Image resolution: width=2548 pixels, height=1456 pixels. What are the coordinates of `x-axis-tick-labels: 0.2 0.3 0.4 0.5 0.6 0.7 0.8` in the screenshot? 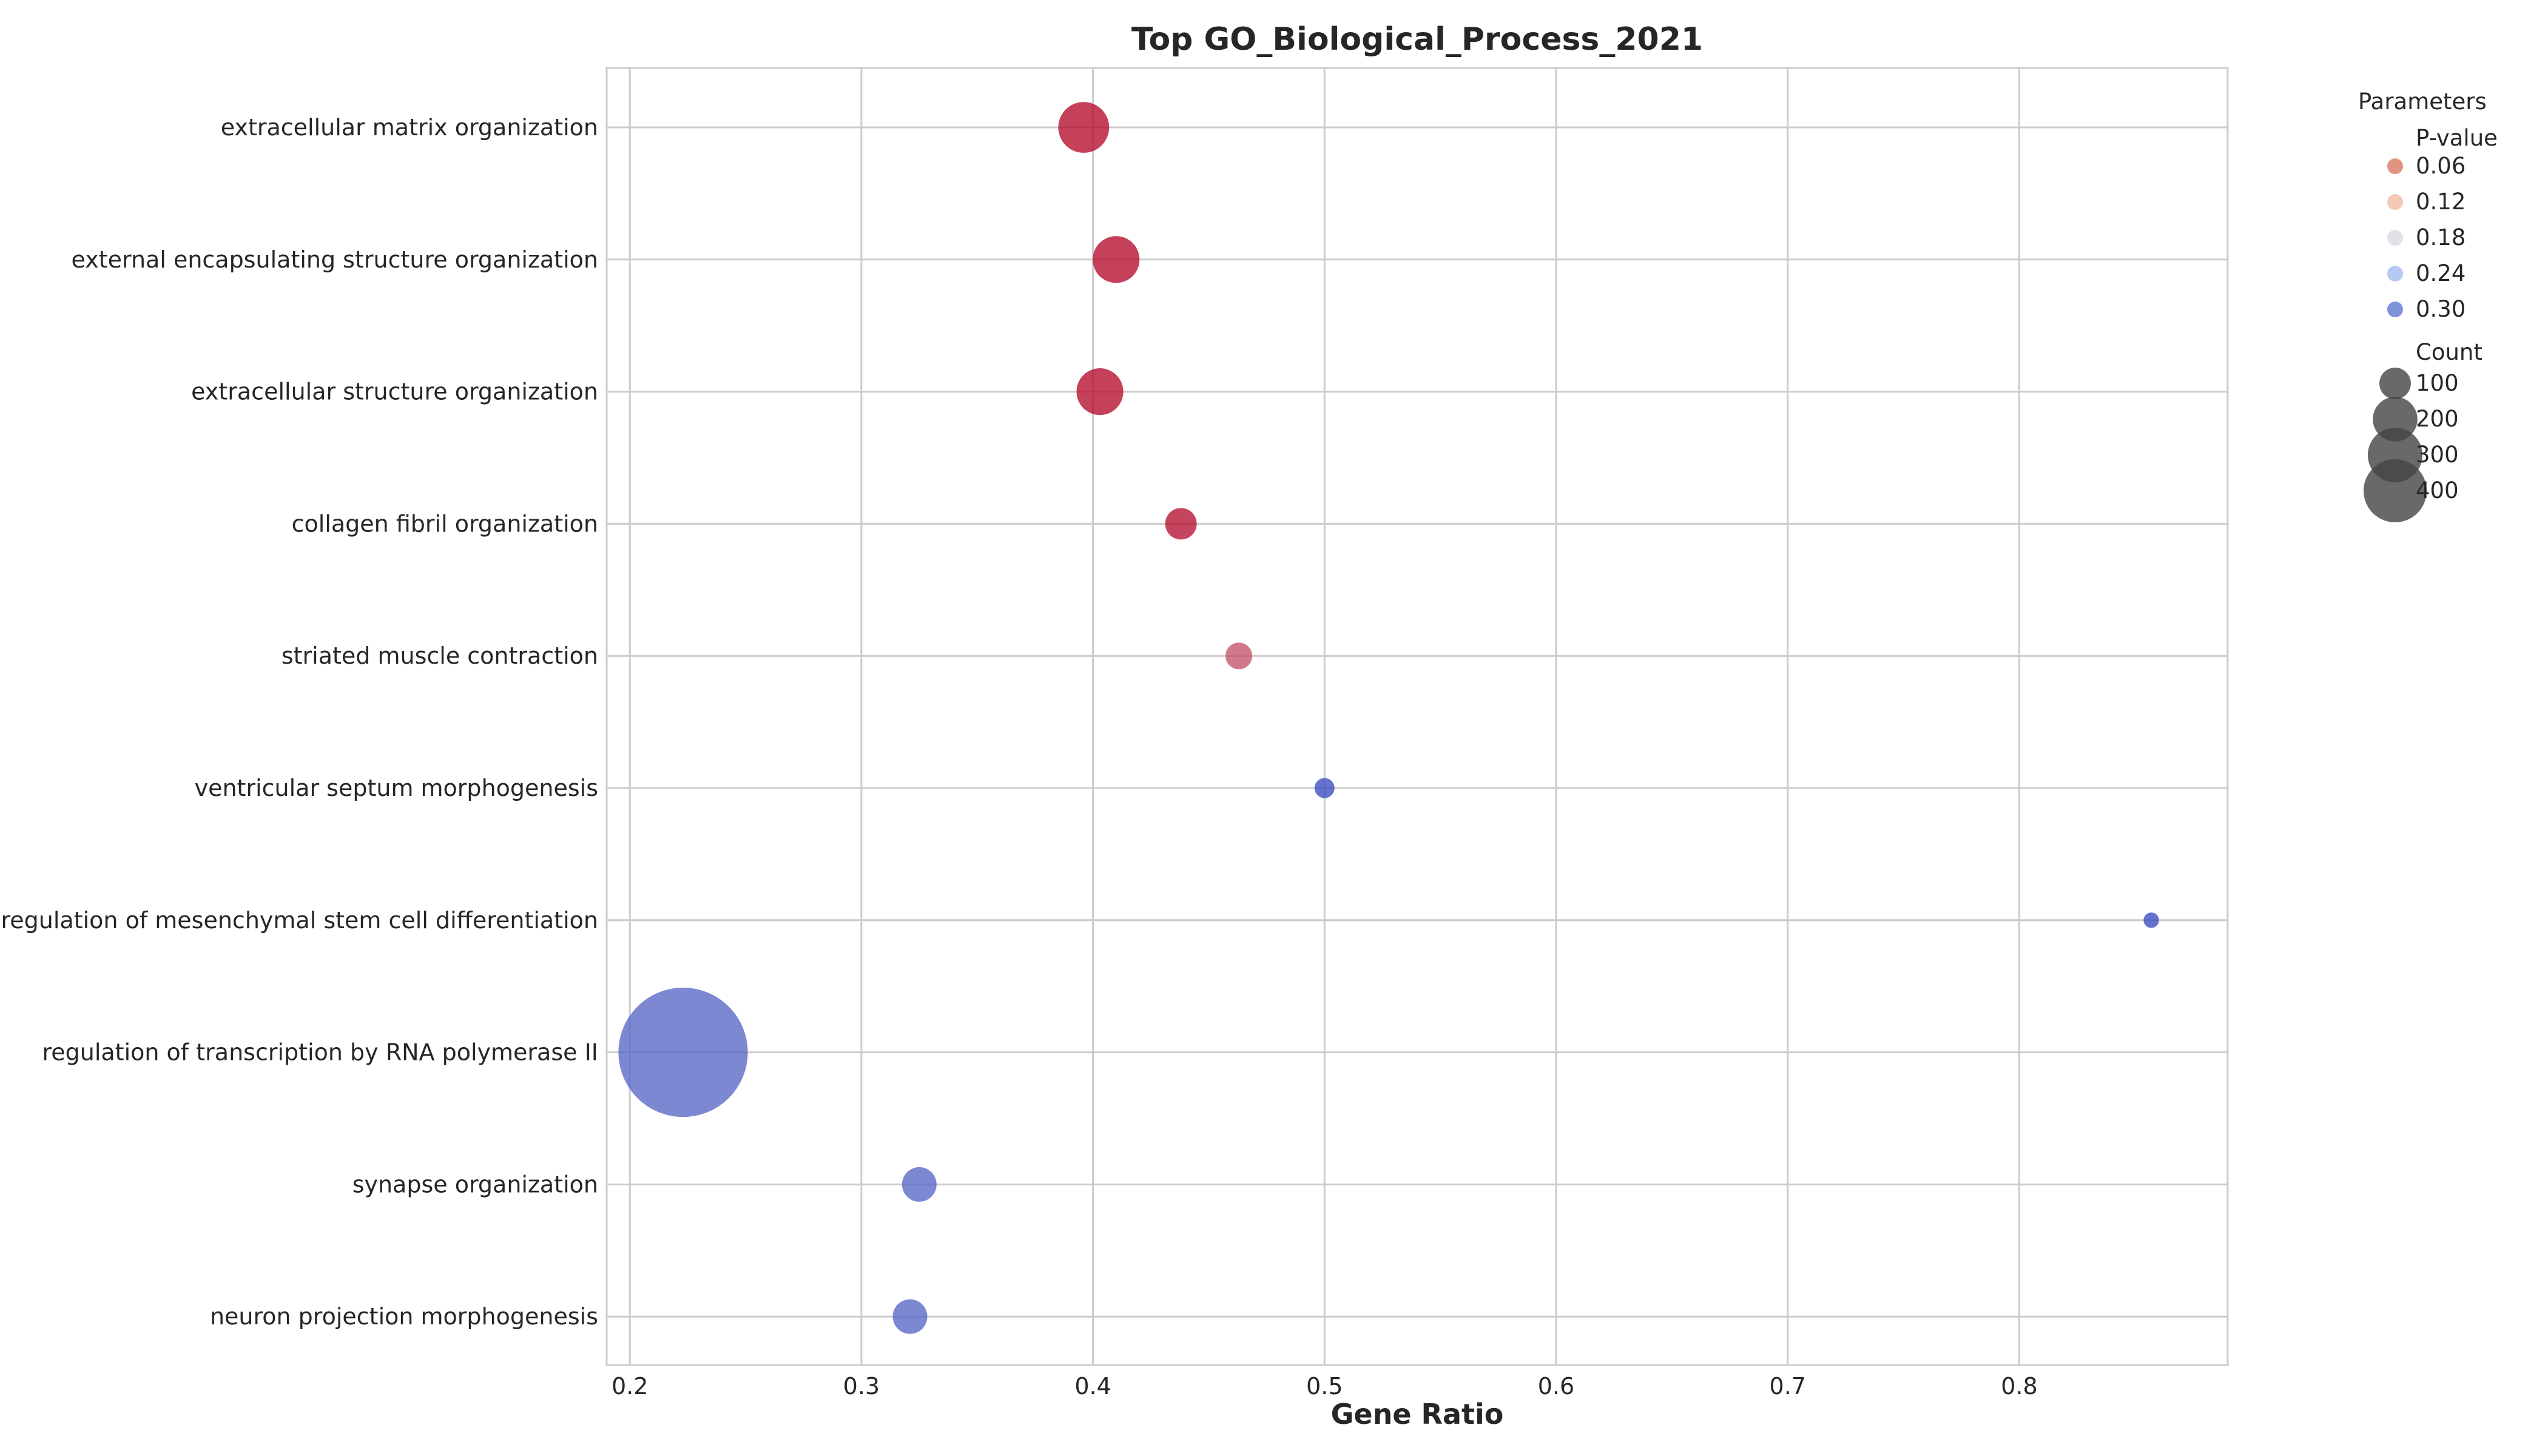 It's located at (1325, 1386).